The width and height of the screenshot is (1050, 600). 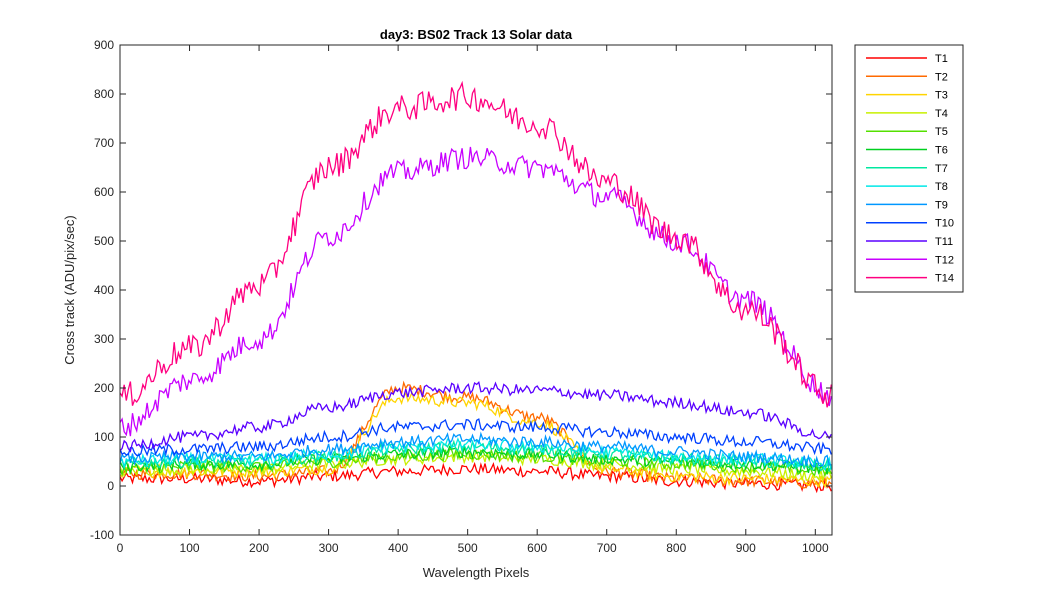 I want to click on y-tick-label: 800, so click(x=104, y=94).